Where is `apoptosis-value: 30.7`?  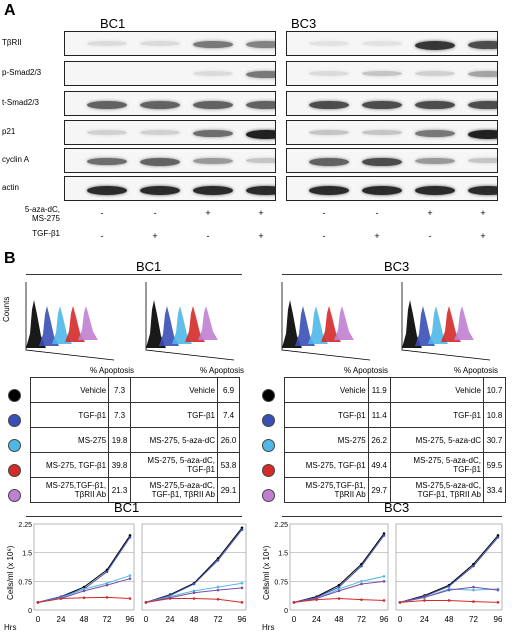 apoptosis-value: 30.7 is located at coordinates (494, 440).